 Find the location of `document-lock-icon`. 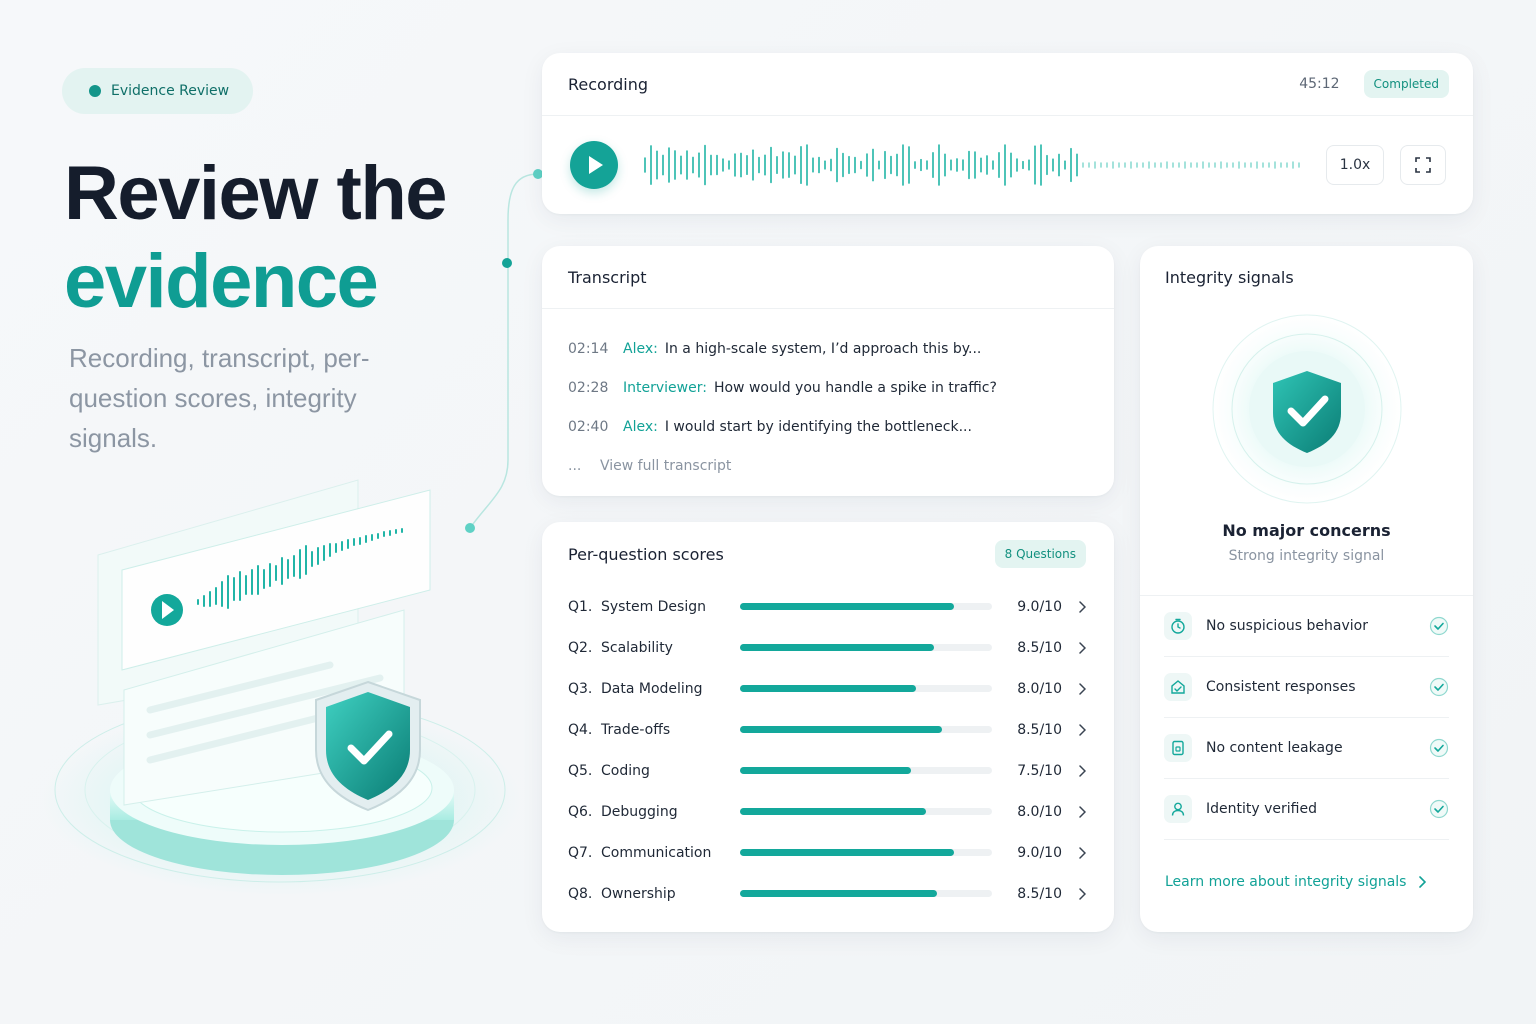

document-lock-icon is located at coordinates (1178, 748).